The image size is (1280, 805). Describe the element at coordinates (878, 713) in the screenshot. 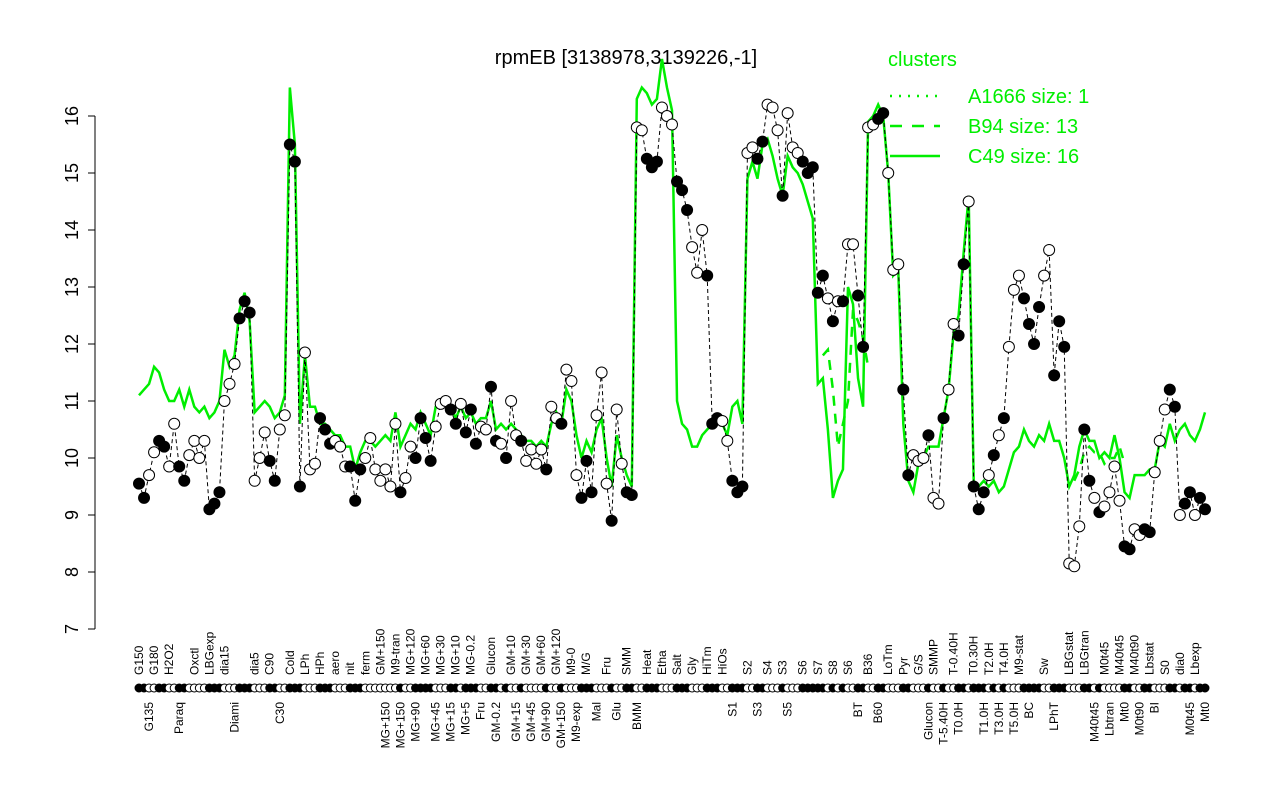

I see `x-tick-label: B60` at that location.